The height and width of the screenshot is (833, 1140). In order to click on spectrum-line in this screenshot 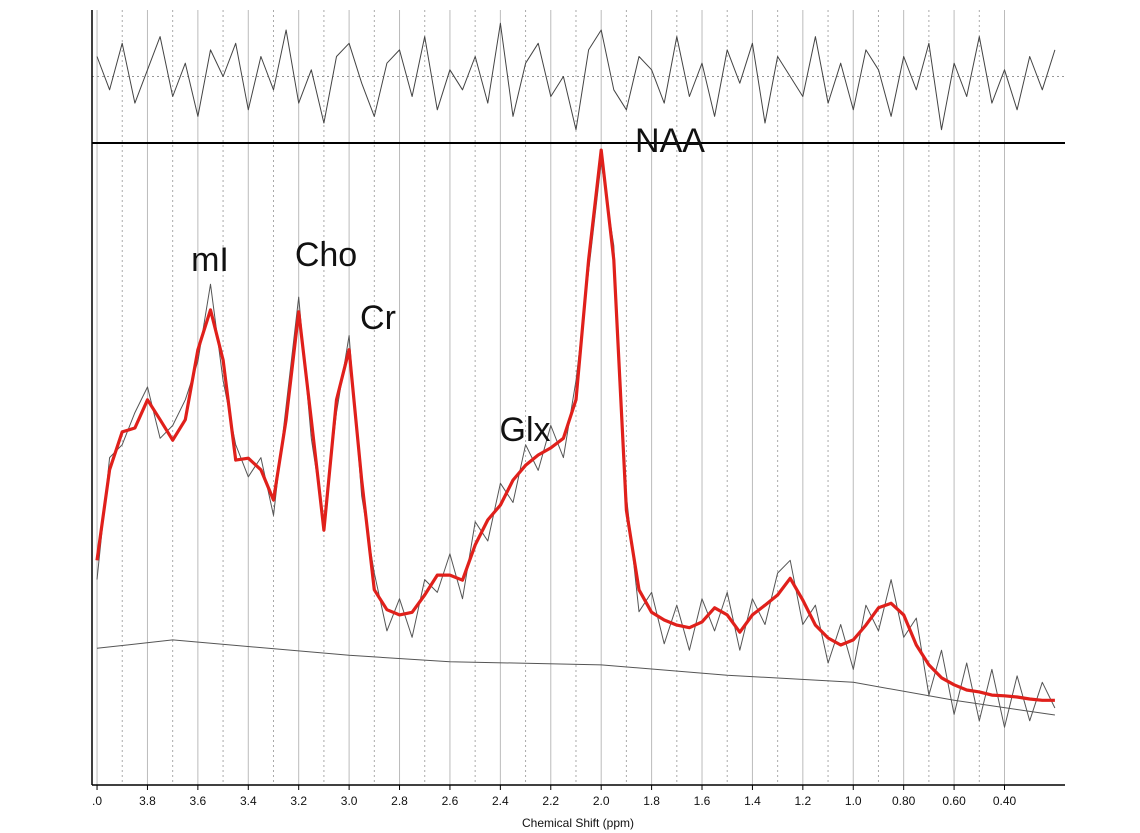, I will do `click(575, 677)`.